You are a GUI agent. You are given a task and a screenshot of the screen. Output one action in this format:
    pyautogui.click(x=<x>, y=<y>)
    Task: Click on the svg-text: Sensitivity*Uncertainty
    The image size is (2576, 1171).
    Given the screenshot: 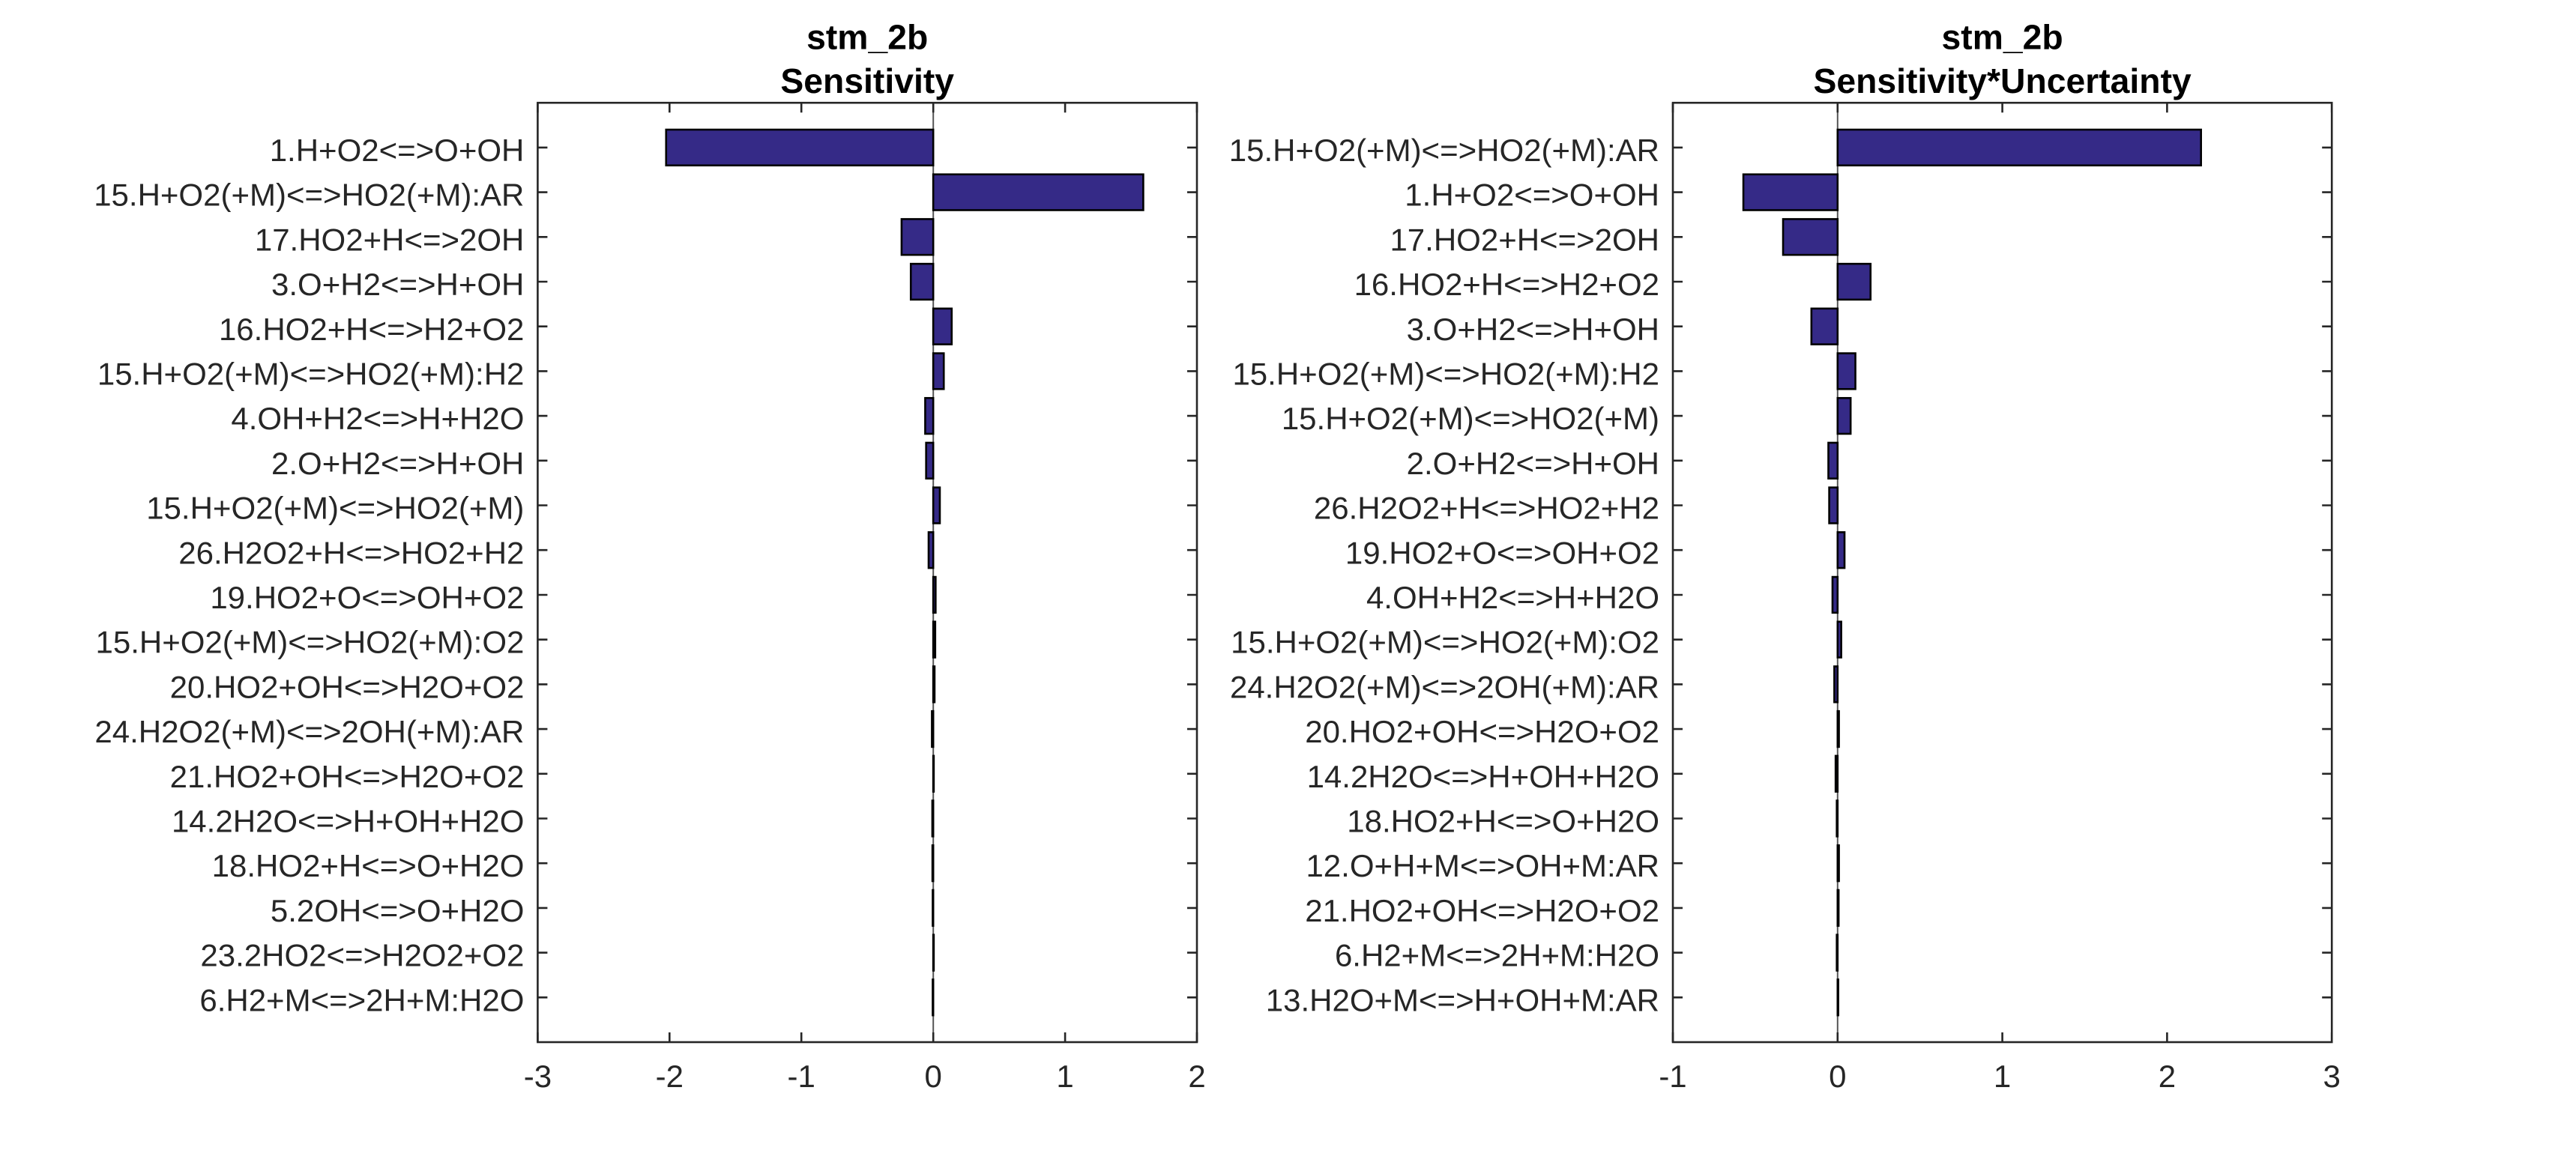 What is the action you would take?
    pyautogui.click(x=2003, y=80)
    